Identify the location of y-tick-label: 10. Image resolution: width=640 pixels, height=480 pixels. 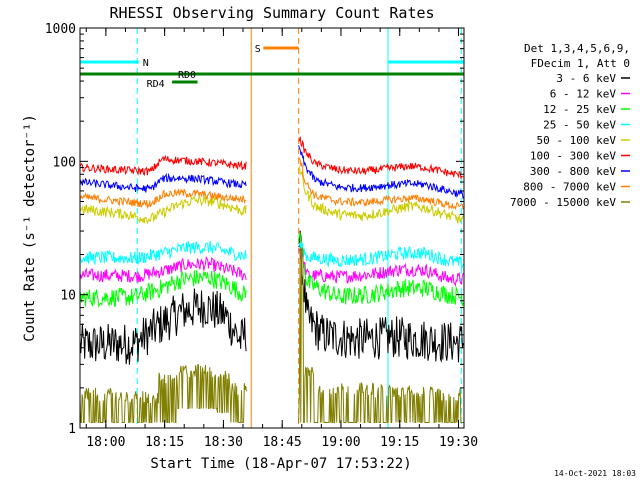
(68, 296).